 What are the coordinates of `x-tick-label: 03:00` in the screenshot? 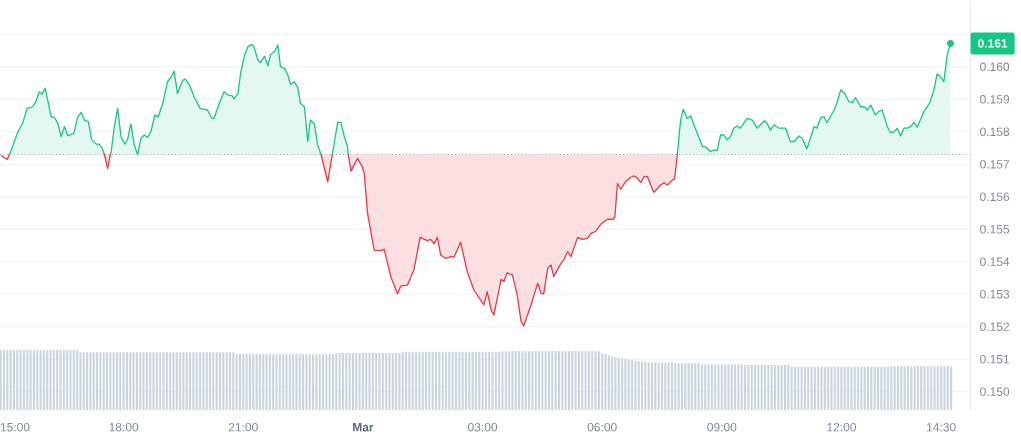 It's located at (483, 427).